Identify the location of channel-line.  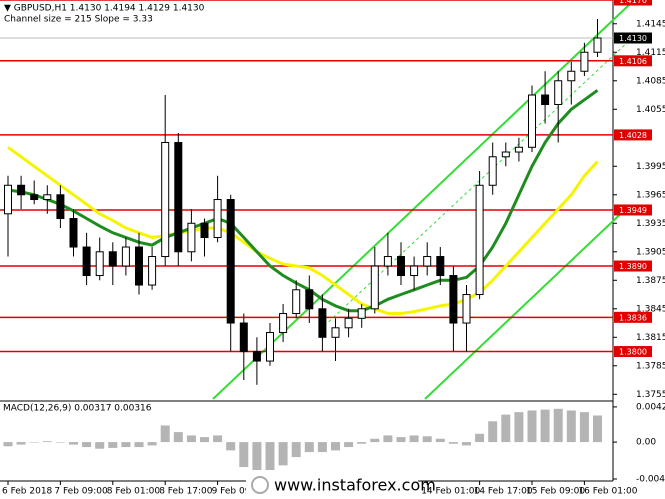
(527, 302).